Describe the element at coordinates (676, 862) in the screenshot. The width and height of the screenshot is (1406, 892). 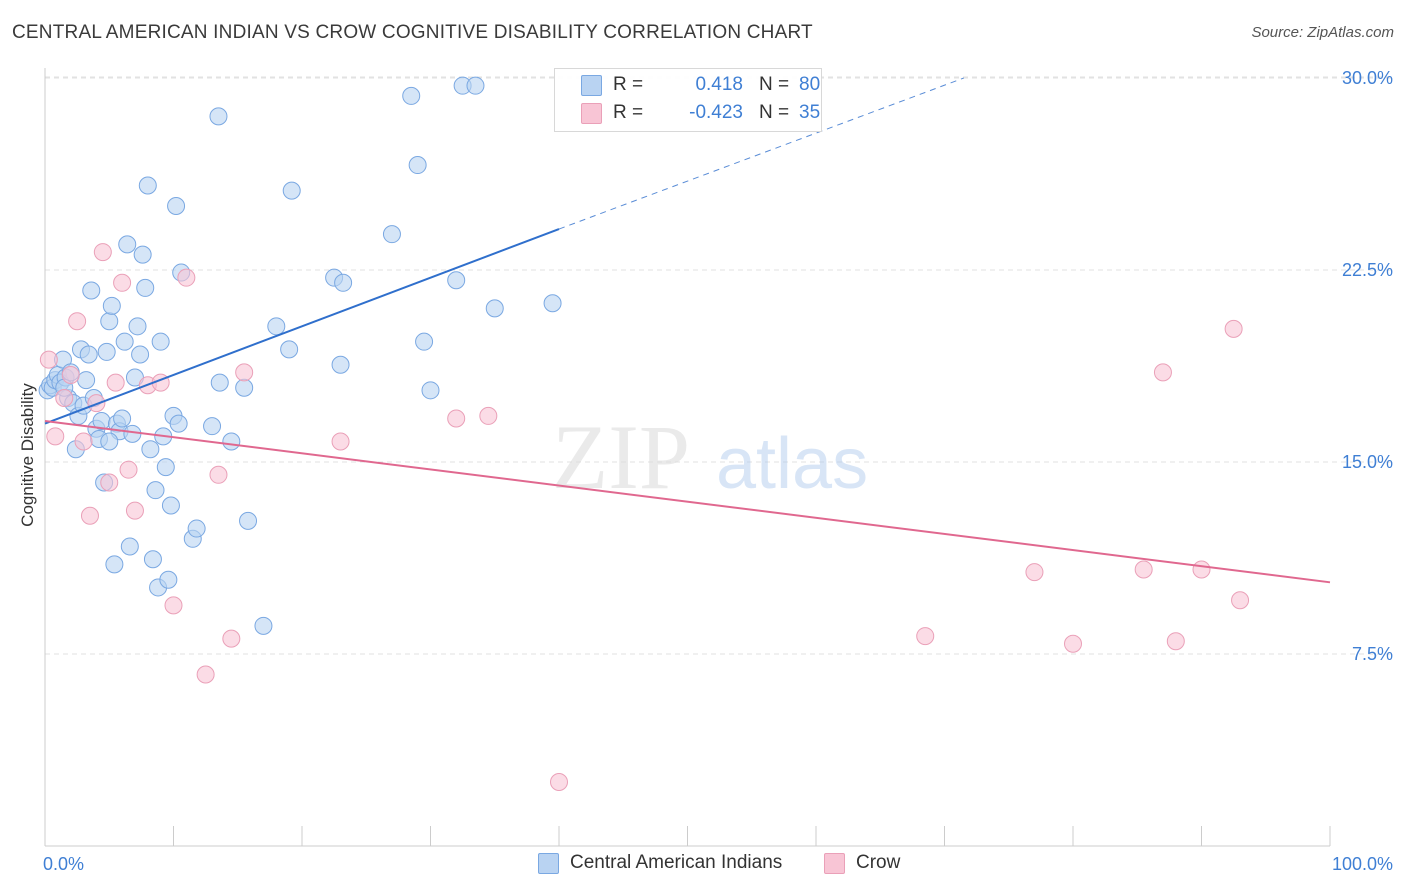
I see `bottom-legend-label: Central American Indians` at that location.